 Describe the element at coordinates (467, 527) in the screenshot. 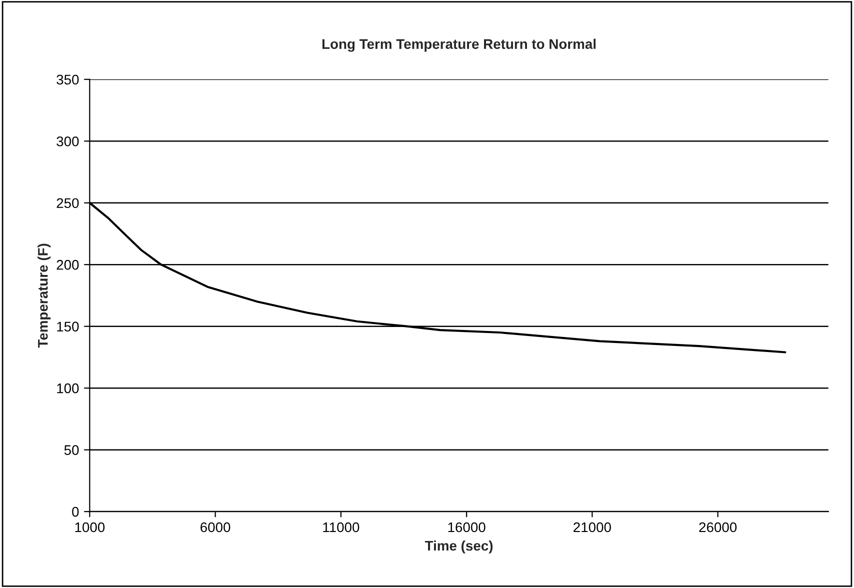

I see `x-tick-label: 16000` at that location.